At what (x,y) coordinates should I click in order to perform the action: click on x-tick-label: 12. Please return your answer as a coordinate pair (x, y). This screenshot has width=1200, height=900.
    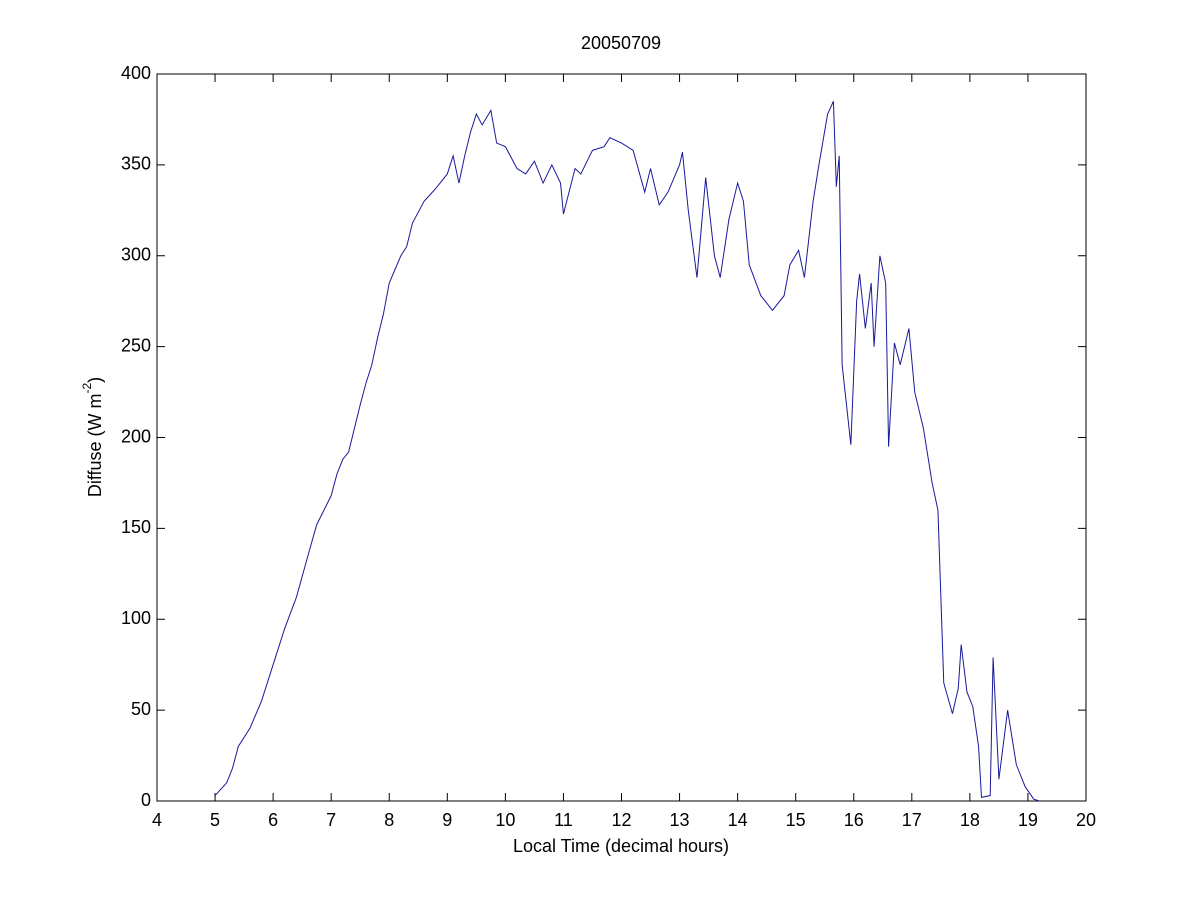
    Looking at the image, I should click on (621, 820).